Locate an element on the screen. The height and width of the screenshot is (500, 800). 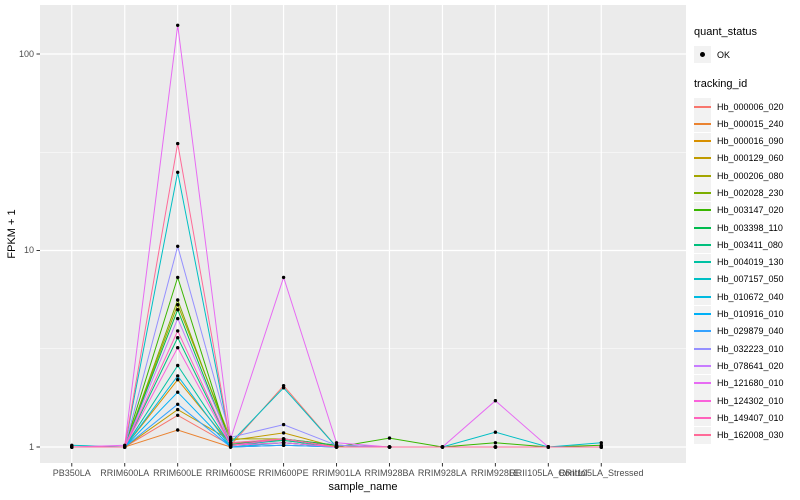
legend-item-label: Hb_124302_010 is located at coordinates (750, 400).